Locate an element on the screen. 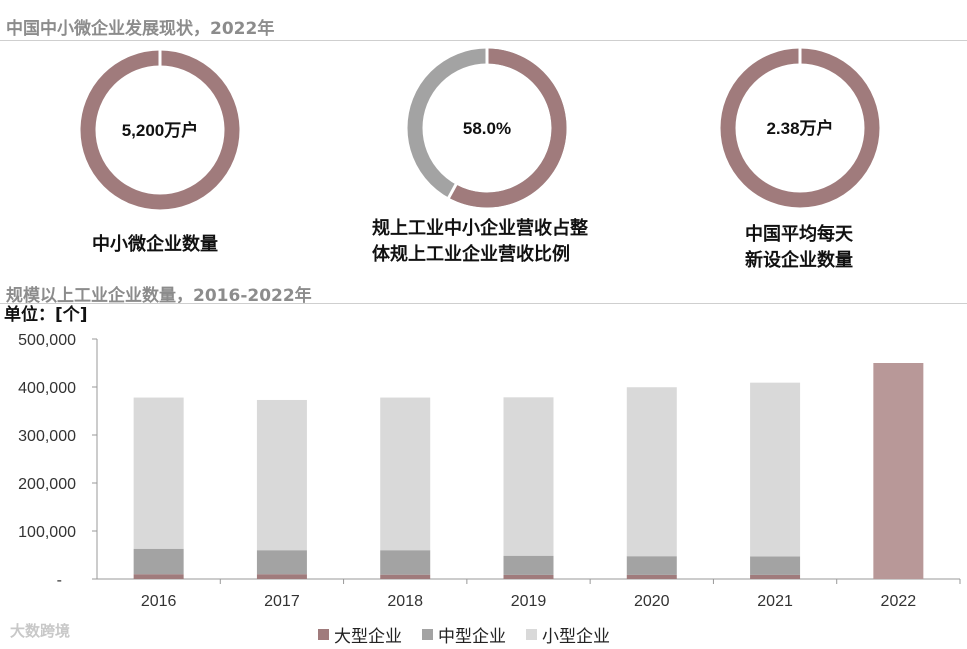  y-tick-label: 500,000 is located at coordinates (47, 340).